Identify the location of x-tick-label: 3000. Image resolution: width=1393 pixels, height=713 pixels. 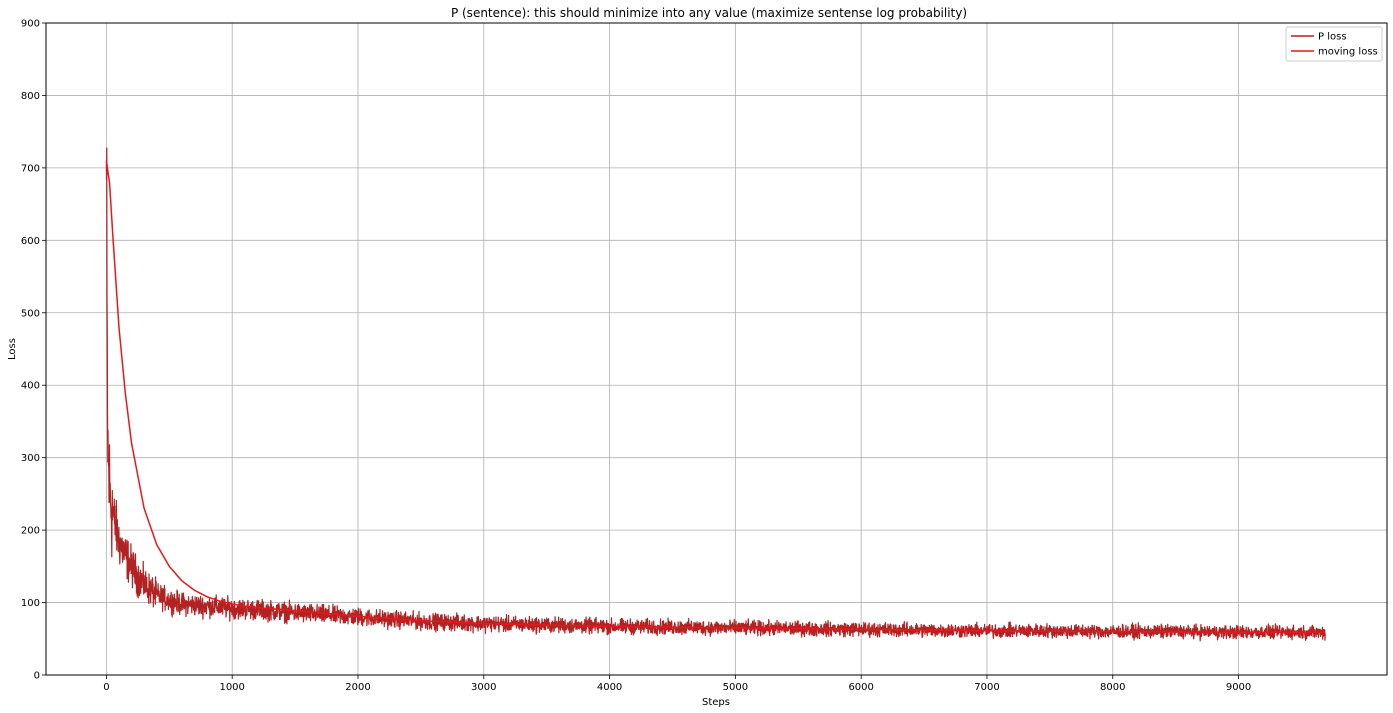
(483, 687).